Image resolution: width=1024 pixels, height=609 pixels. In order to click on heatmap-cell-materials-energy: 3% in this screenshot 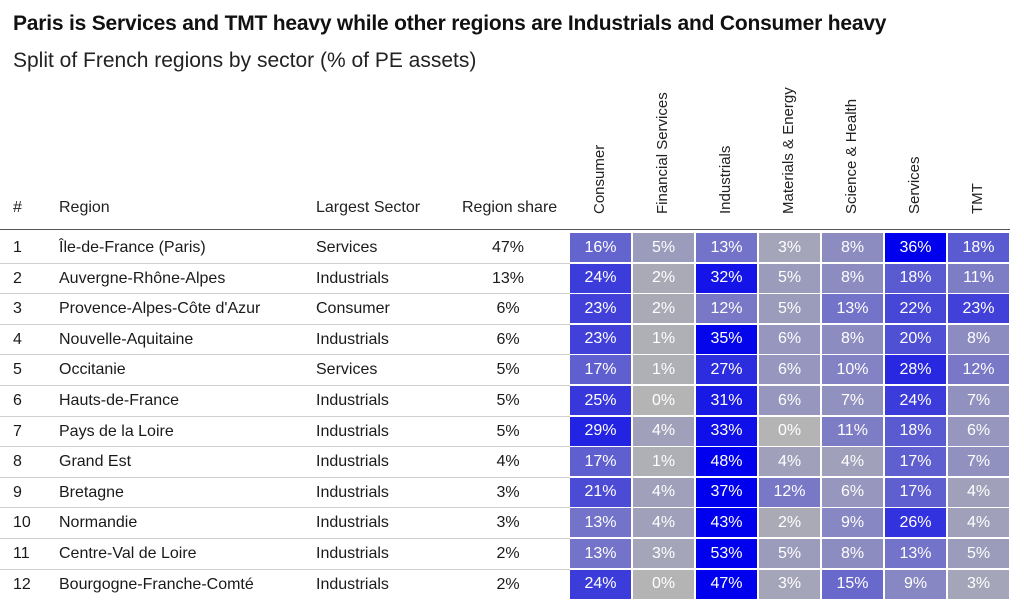, I will do `click(789, 247)`.